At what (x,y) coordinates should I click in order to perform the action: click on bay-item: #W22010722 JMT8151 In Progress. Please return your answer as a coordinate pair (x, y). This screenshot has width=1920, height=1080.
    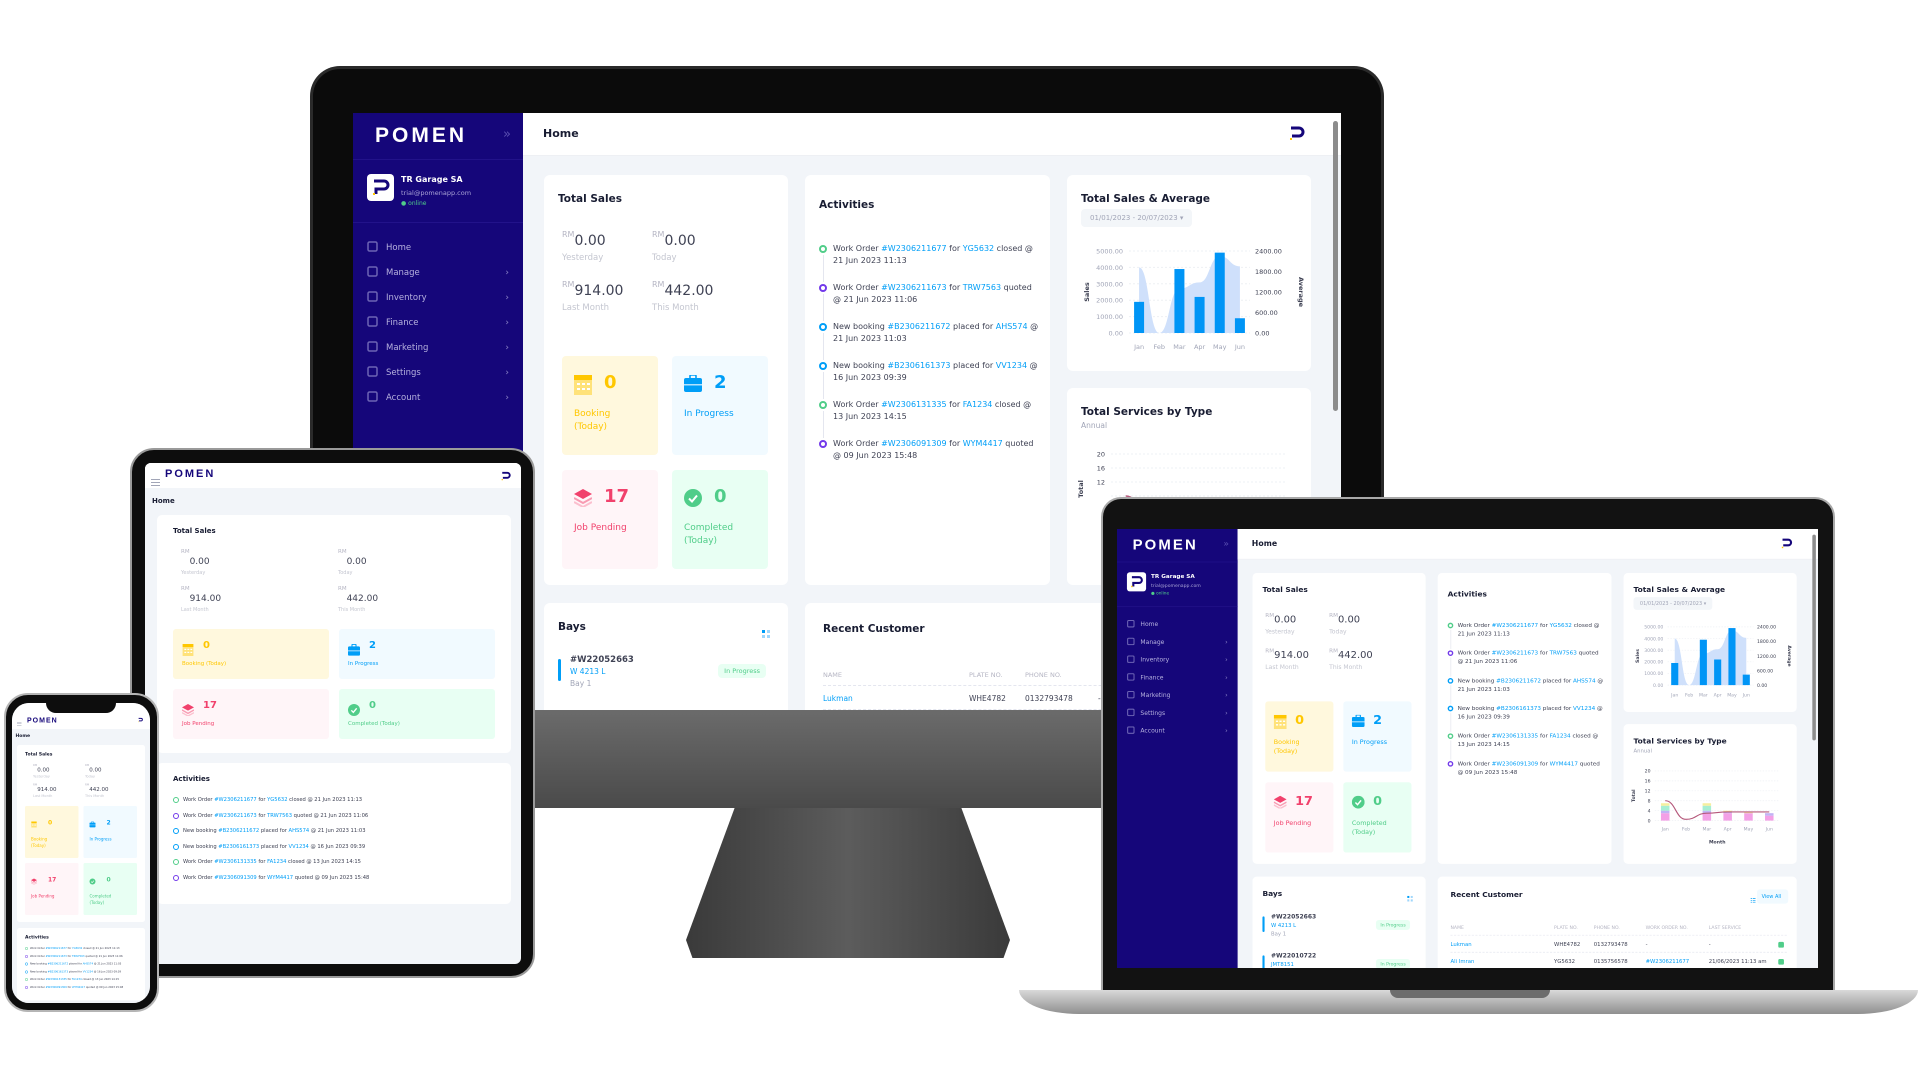
    Looking at the image, I should click on (1338, 960).